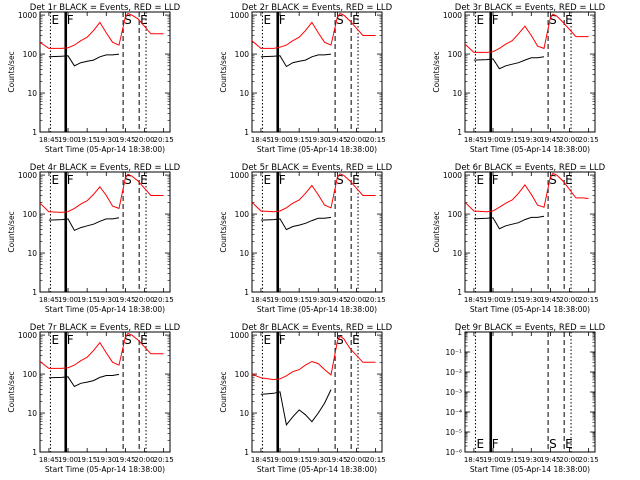 The height and width of the screenshot is (480, 640). I want to click on panel-title: Det 3r BLACK = Events, RED = LLD, so click(530, 8).